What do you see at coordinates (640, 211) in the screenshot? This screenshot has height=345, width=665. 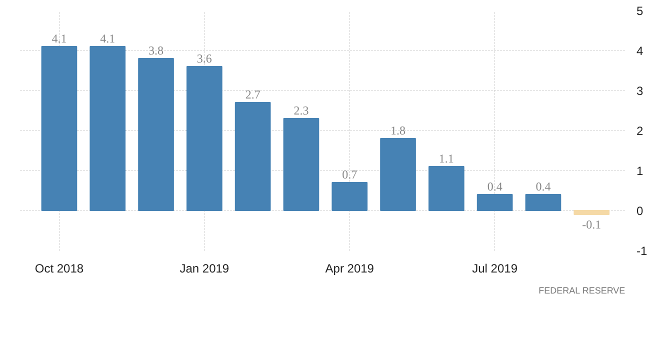 I see `y-tick-label: 0` at bounding box center [640, 211].